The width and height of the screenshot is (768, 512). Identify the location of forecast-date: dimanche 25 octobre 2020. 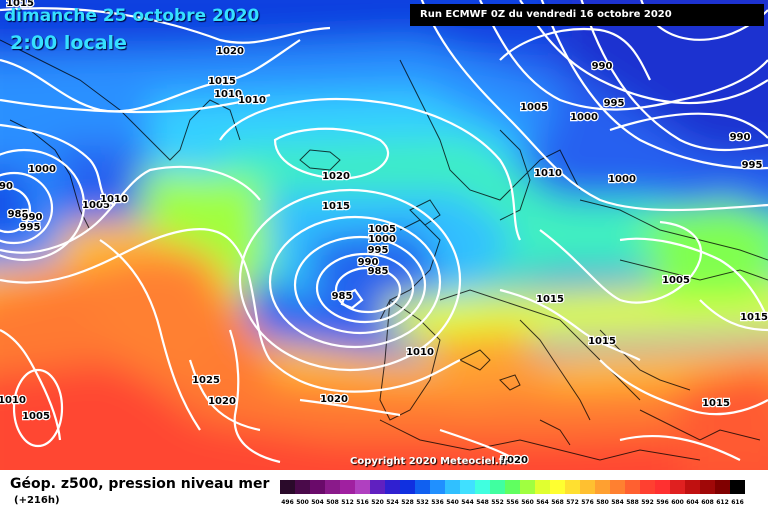
(132, 16).